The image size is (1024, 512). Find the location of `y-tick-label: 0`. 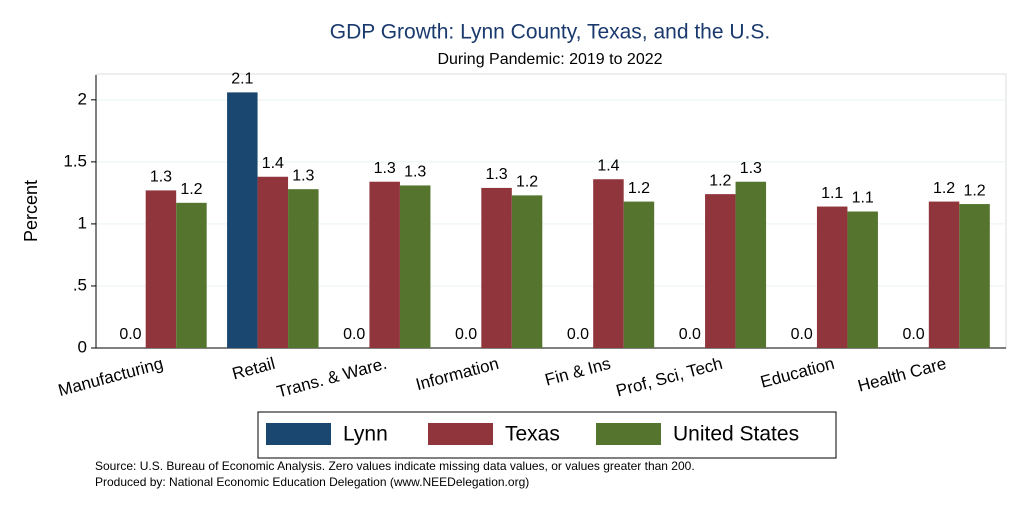

y-tick-label: 0 is located at coordinates (82, 346).